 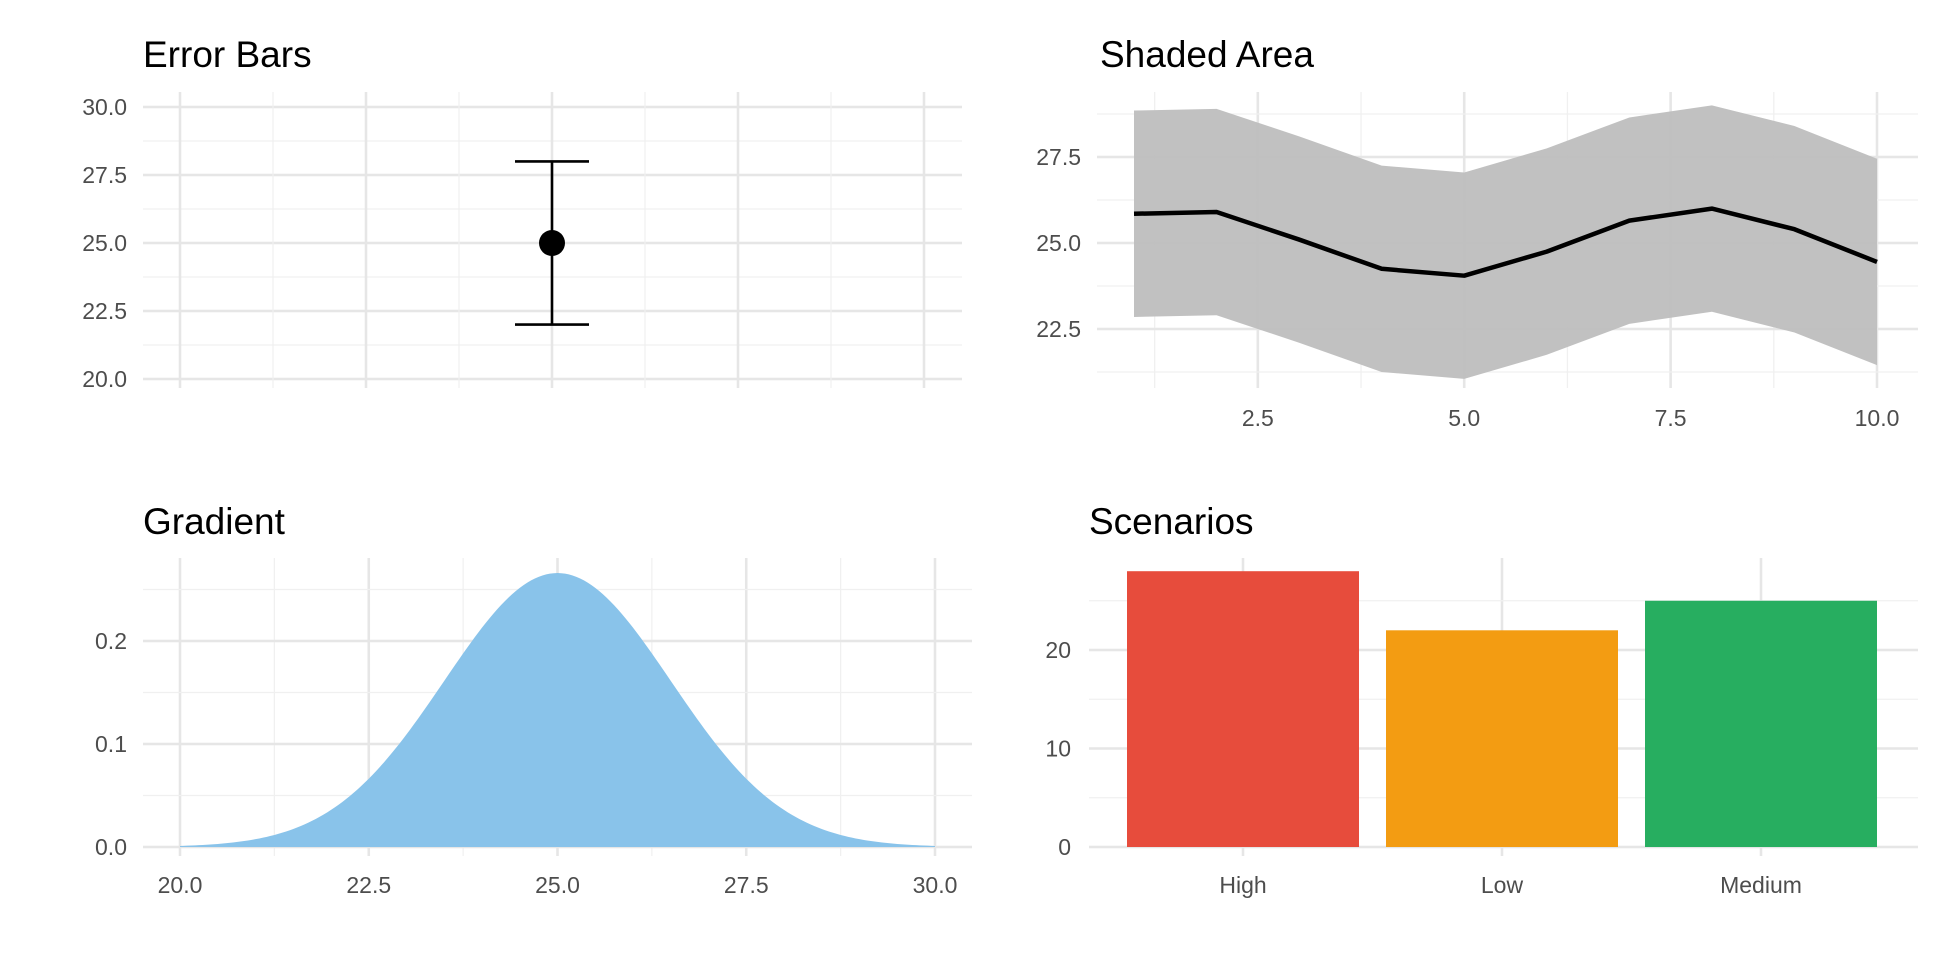 I want to click on x-tick-label: 27.5, so click(x=746, y=885).